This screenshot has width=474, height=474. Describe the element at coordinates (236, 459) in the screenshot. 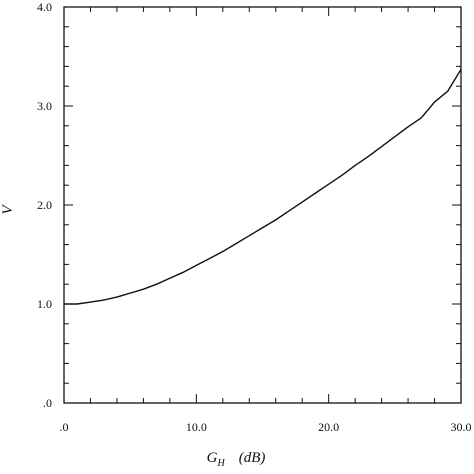

I see `x-axis-label: GH (dB)` at that location.